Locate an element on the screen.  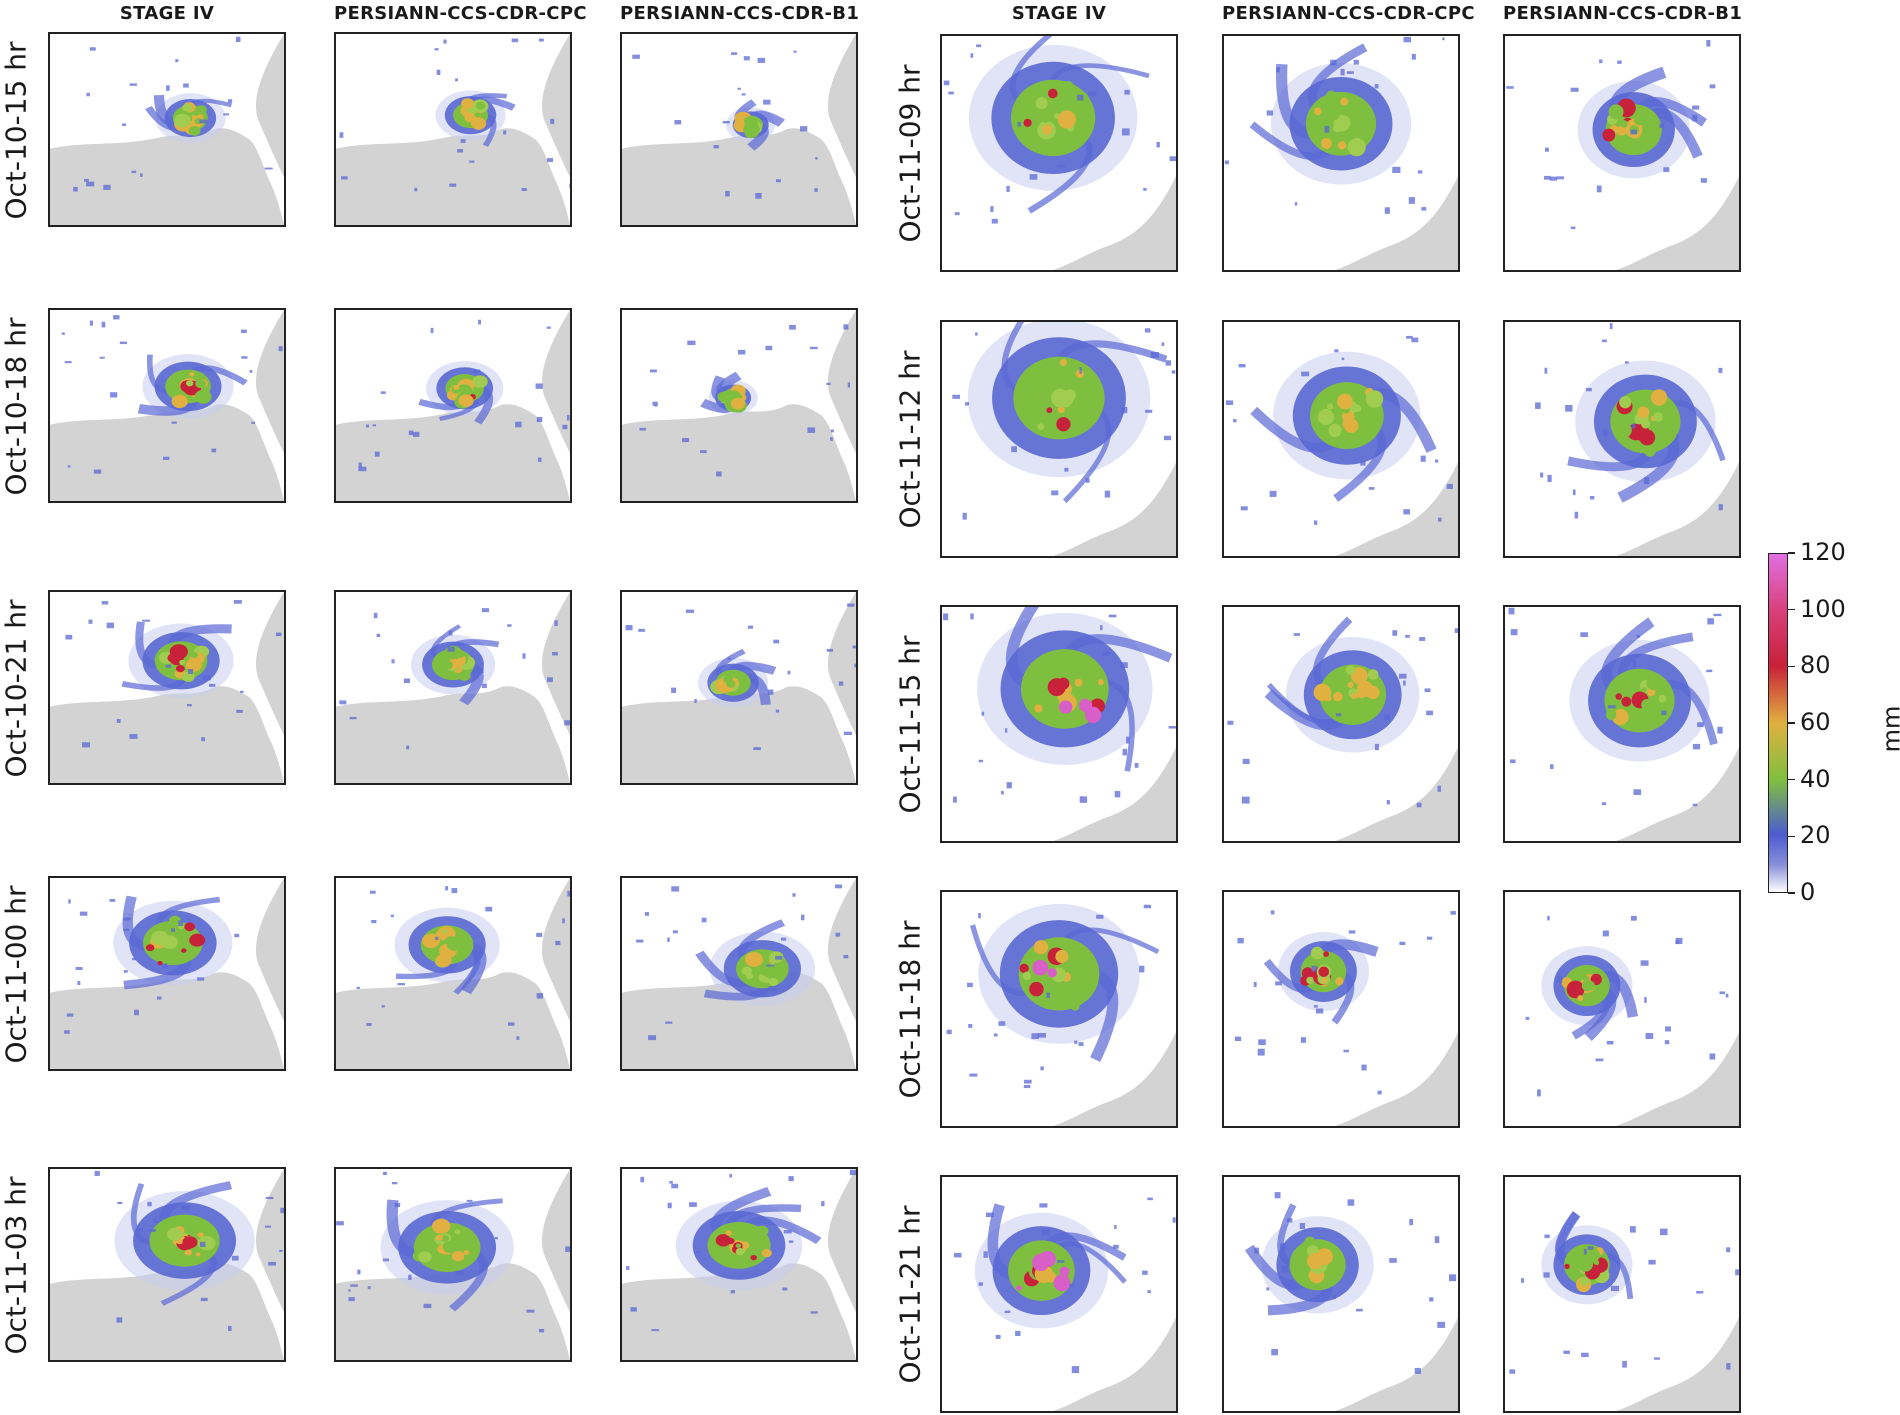
colorbar-tick-label: 20 is located at coordinates (1815, 835).